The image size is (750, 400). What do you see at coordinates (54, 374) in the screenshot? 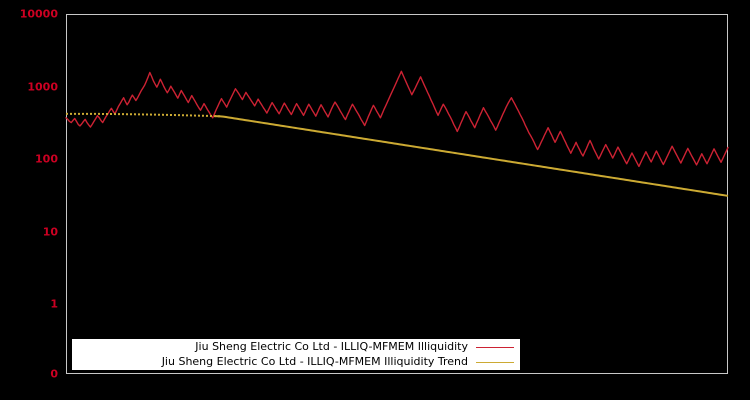
I see `y-axis-tick-0: 0` at bounding box center [54, 374].